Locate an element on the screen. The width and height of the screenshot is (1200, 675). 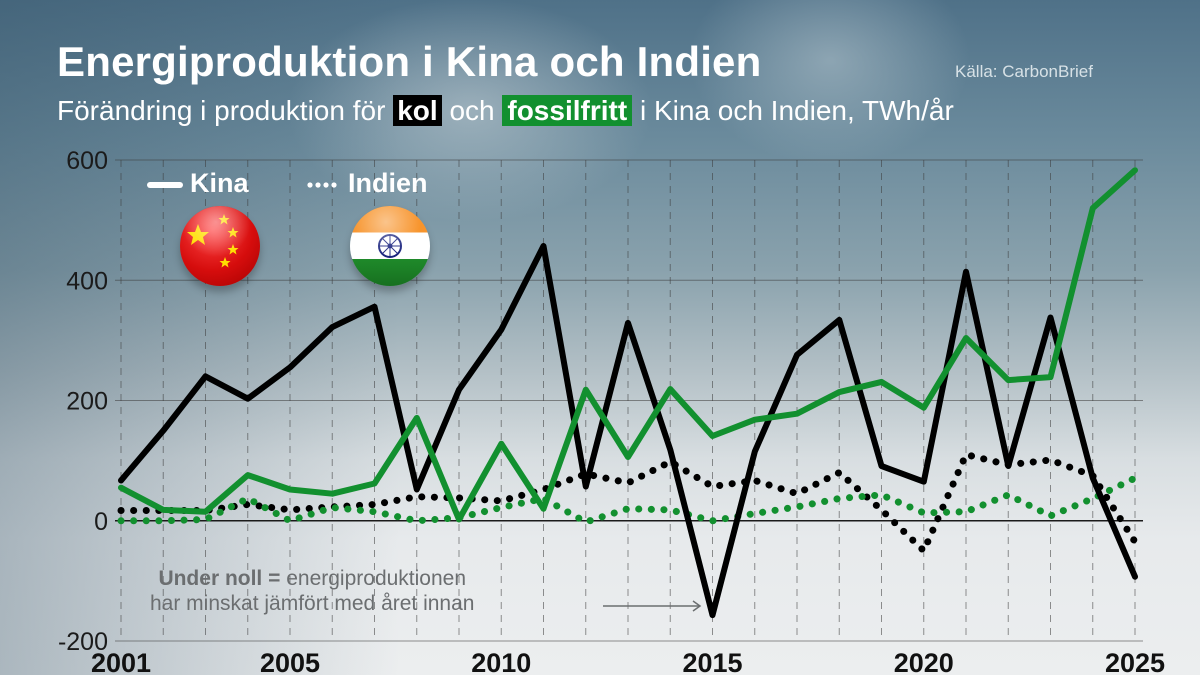
india-flag-icon is located at coordinates (390, 246).